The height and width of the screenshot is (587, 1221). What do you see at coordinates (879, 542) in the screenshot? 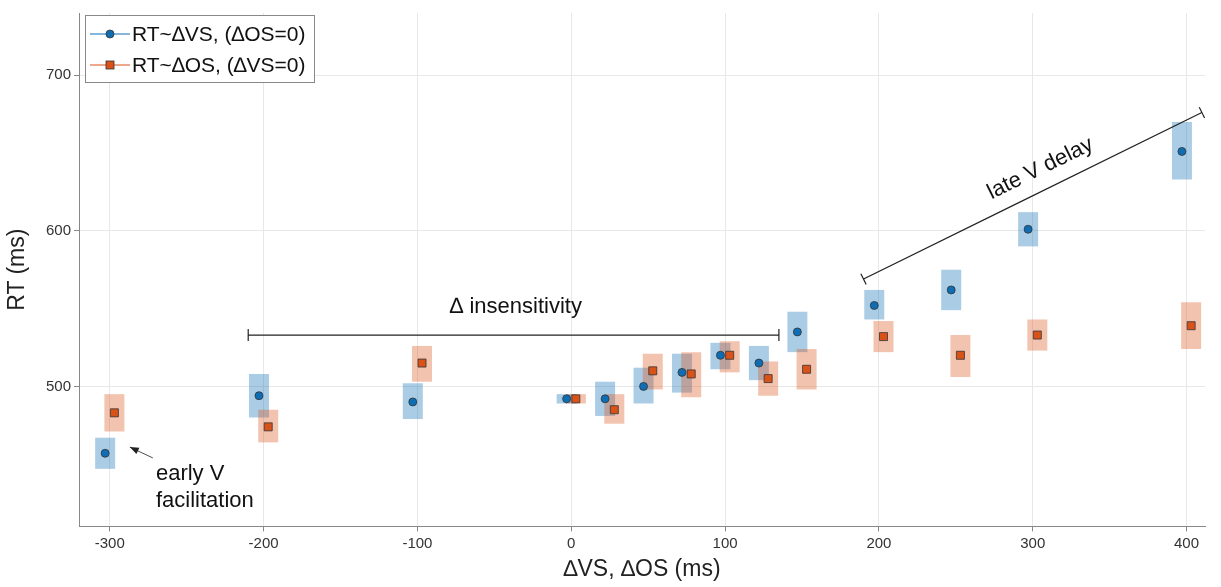
I see `x-tick-label: 200` at bounding box center [879, 542].